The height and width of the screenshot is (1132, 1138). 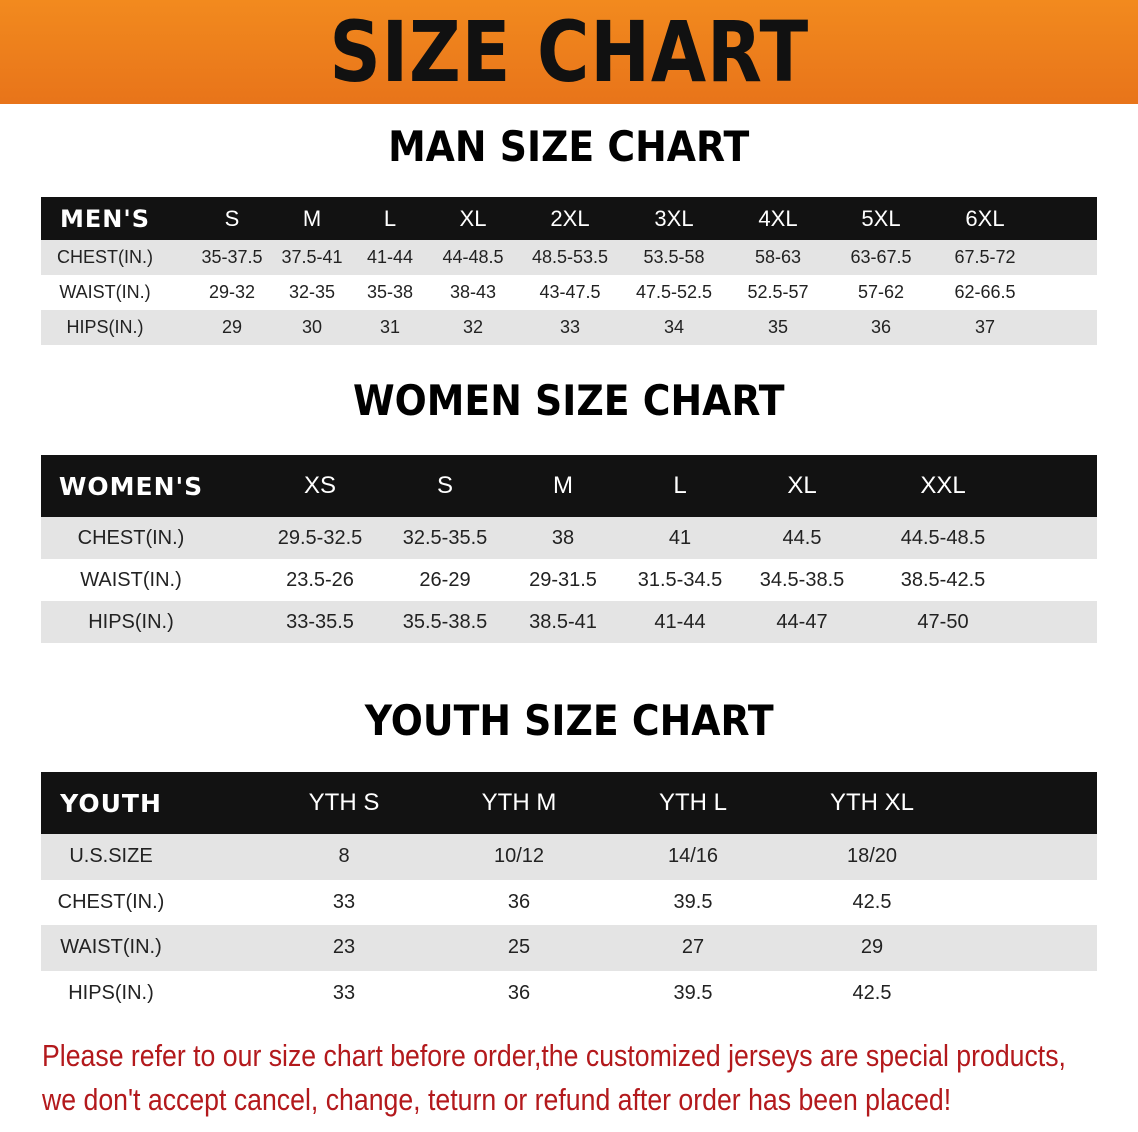 I want to click on youth-section-title: YOUTH SIZE CHART, so click(x=569, y=720).